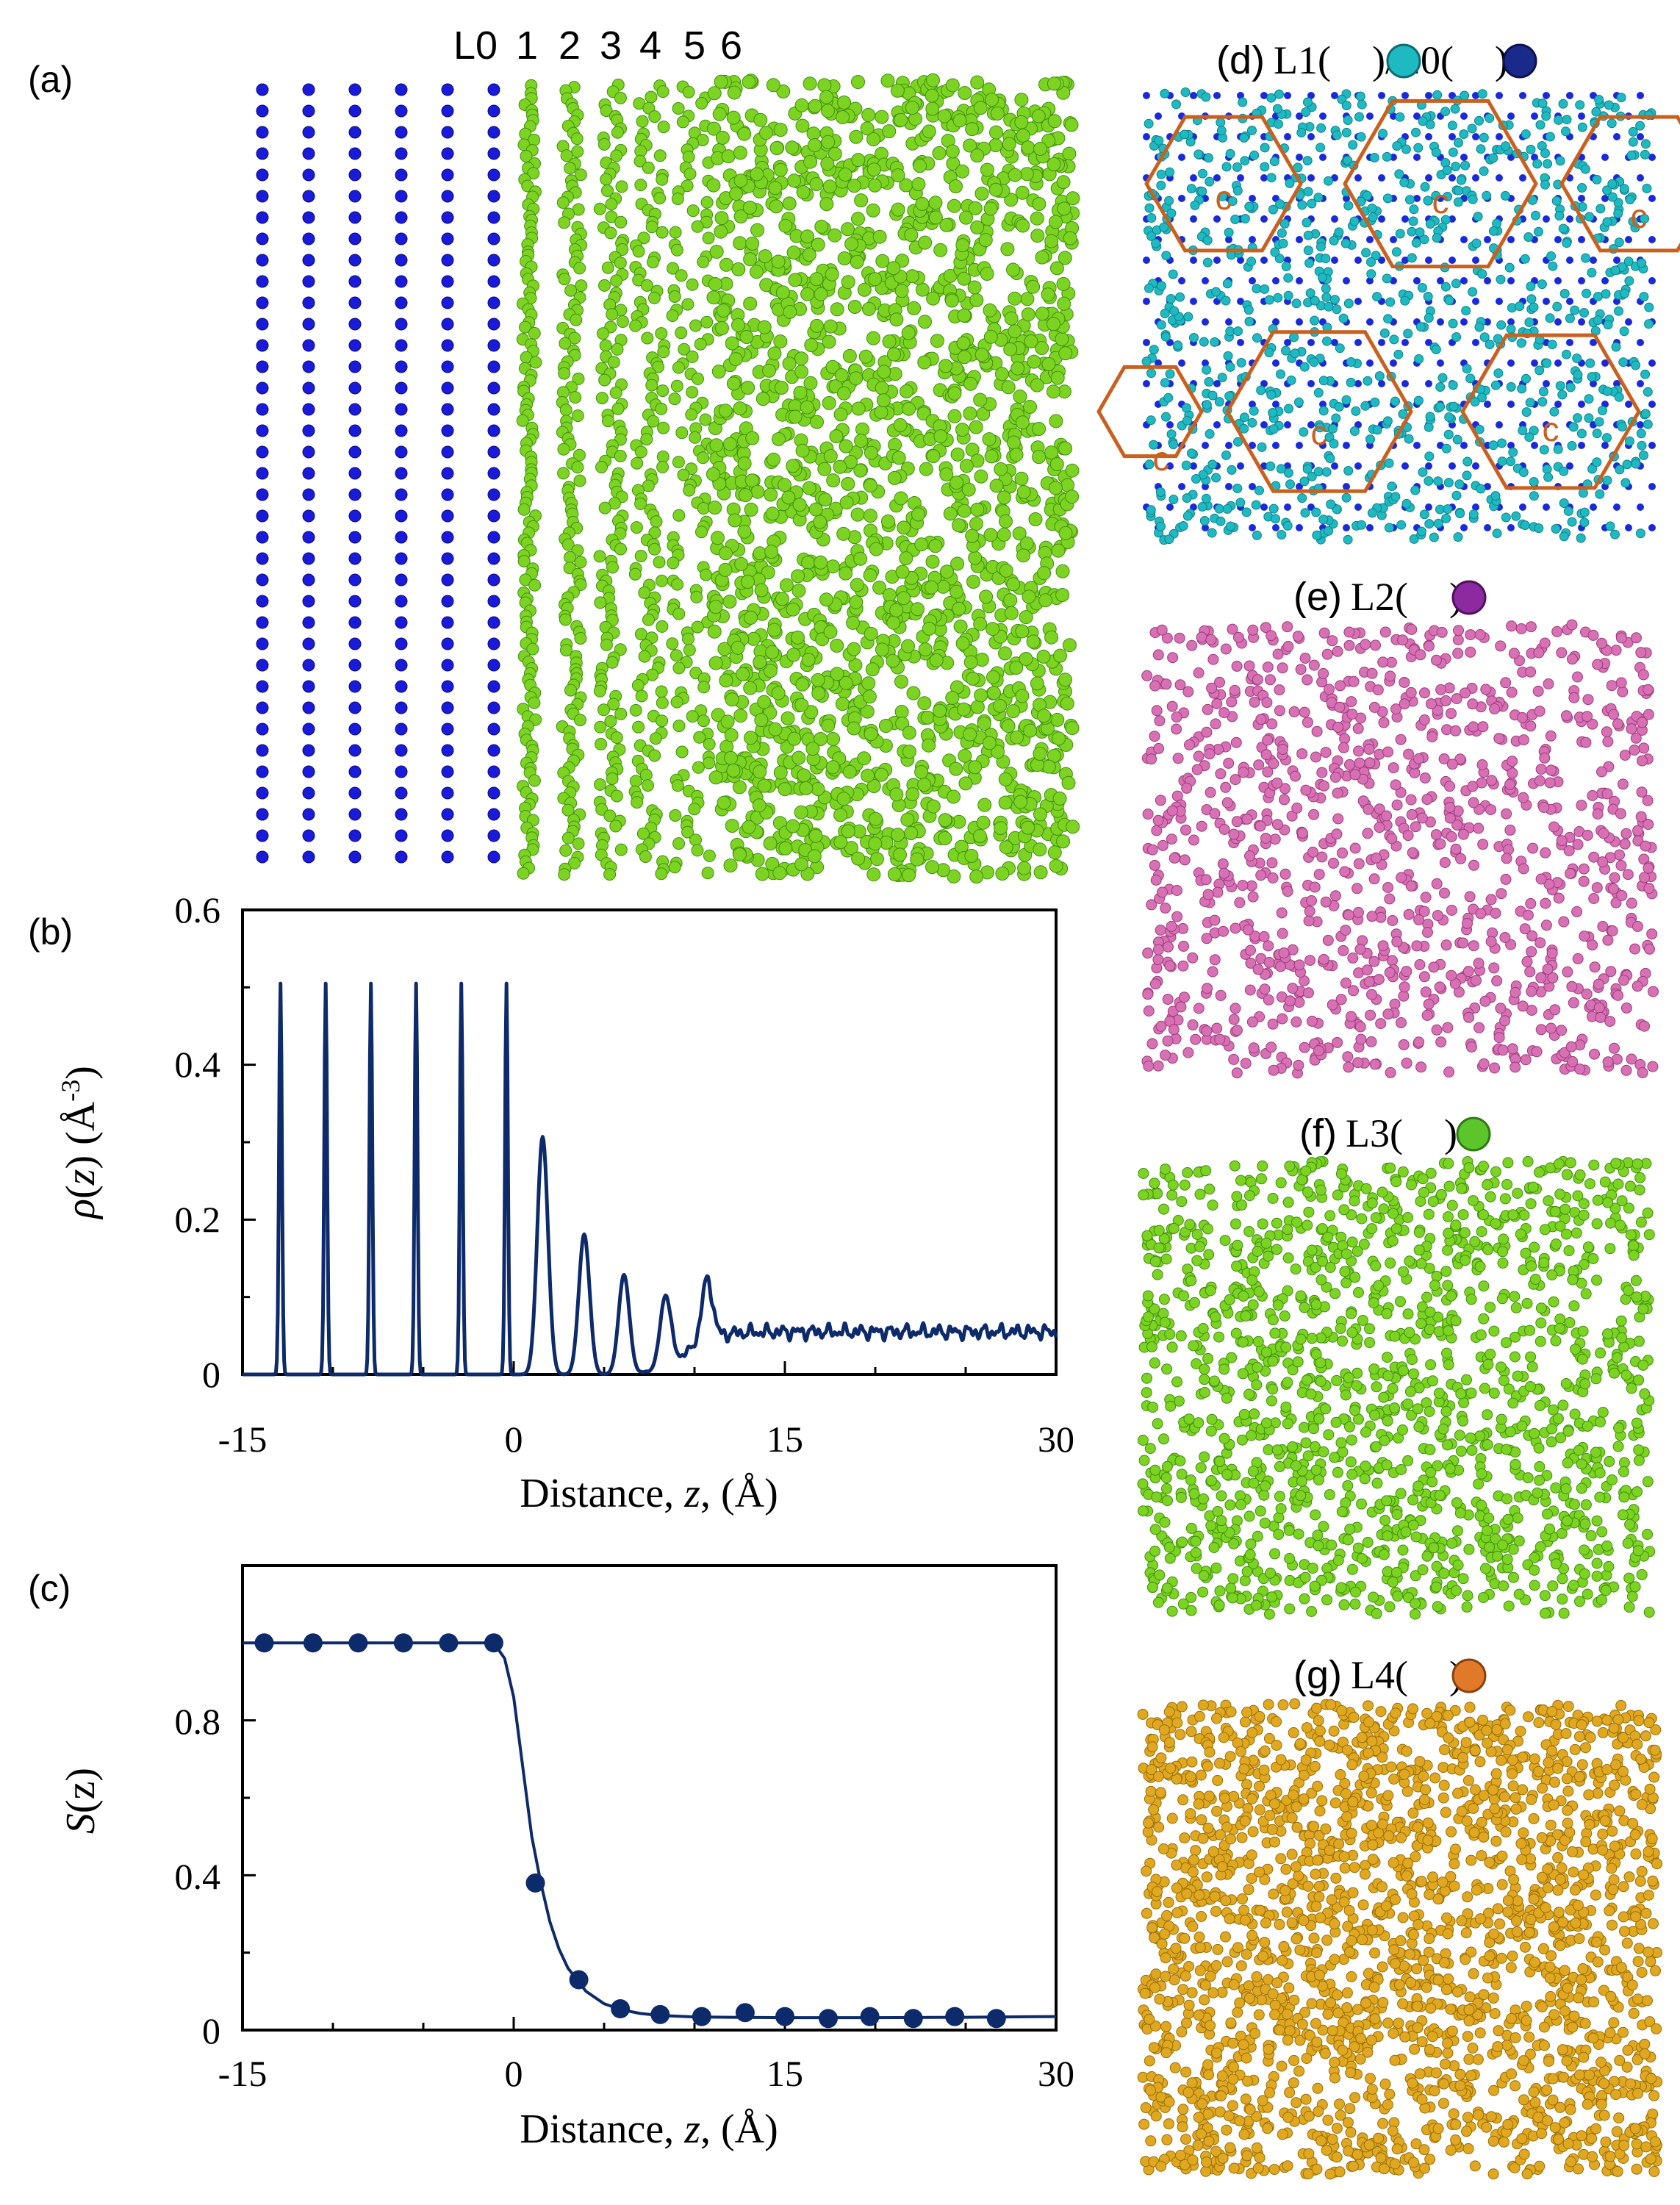  Describe the element at coordinates (646, 2073) in the screenshot. I see `x-tick-labels-c: -15 0 15 30` at that location.